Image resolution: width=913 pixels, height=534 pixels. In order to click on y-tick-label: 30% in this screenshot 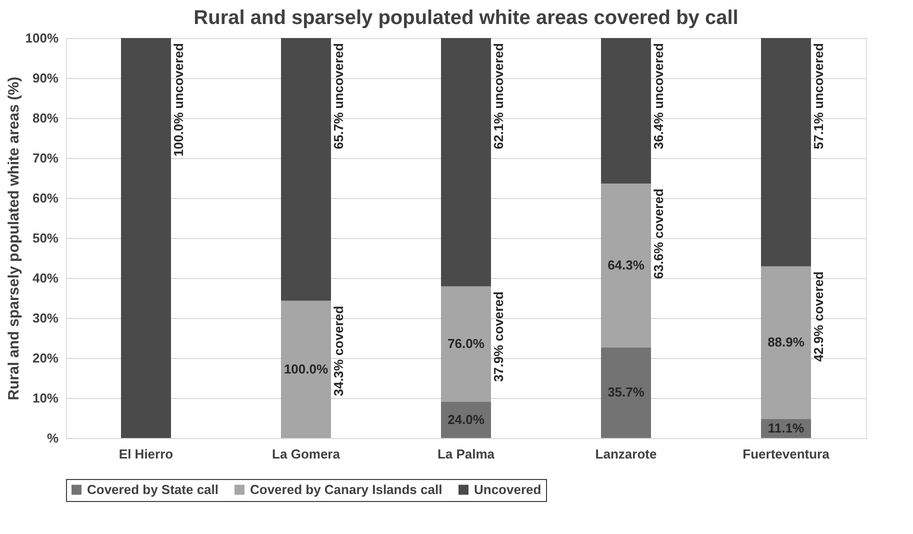, I will do `click(45, 318)`.